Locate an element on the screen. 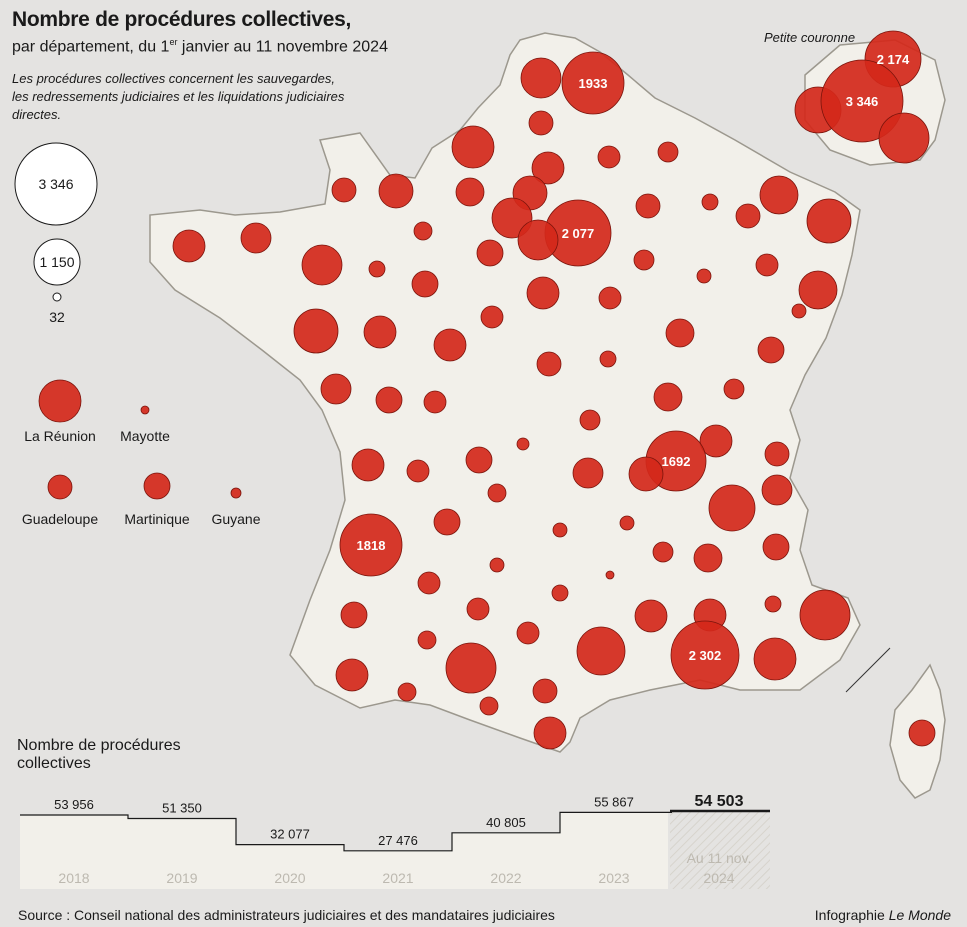  corsica-inset-divider is located at coordinates (868, 670).